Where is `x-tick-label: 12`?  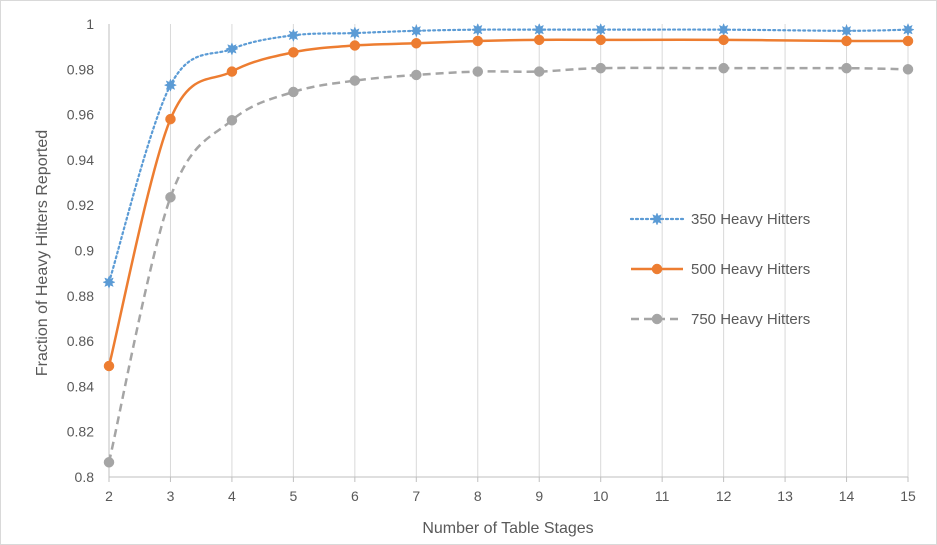
x-tick-label: 12 is located at coordinates (724, 496).